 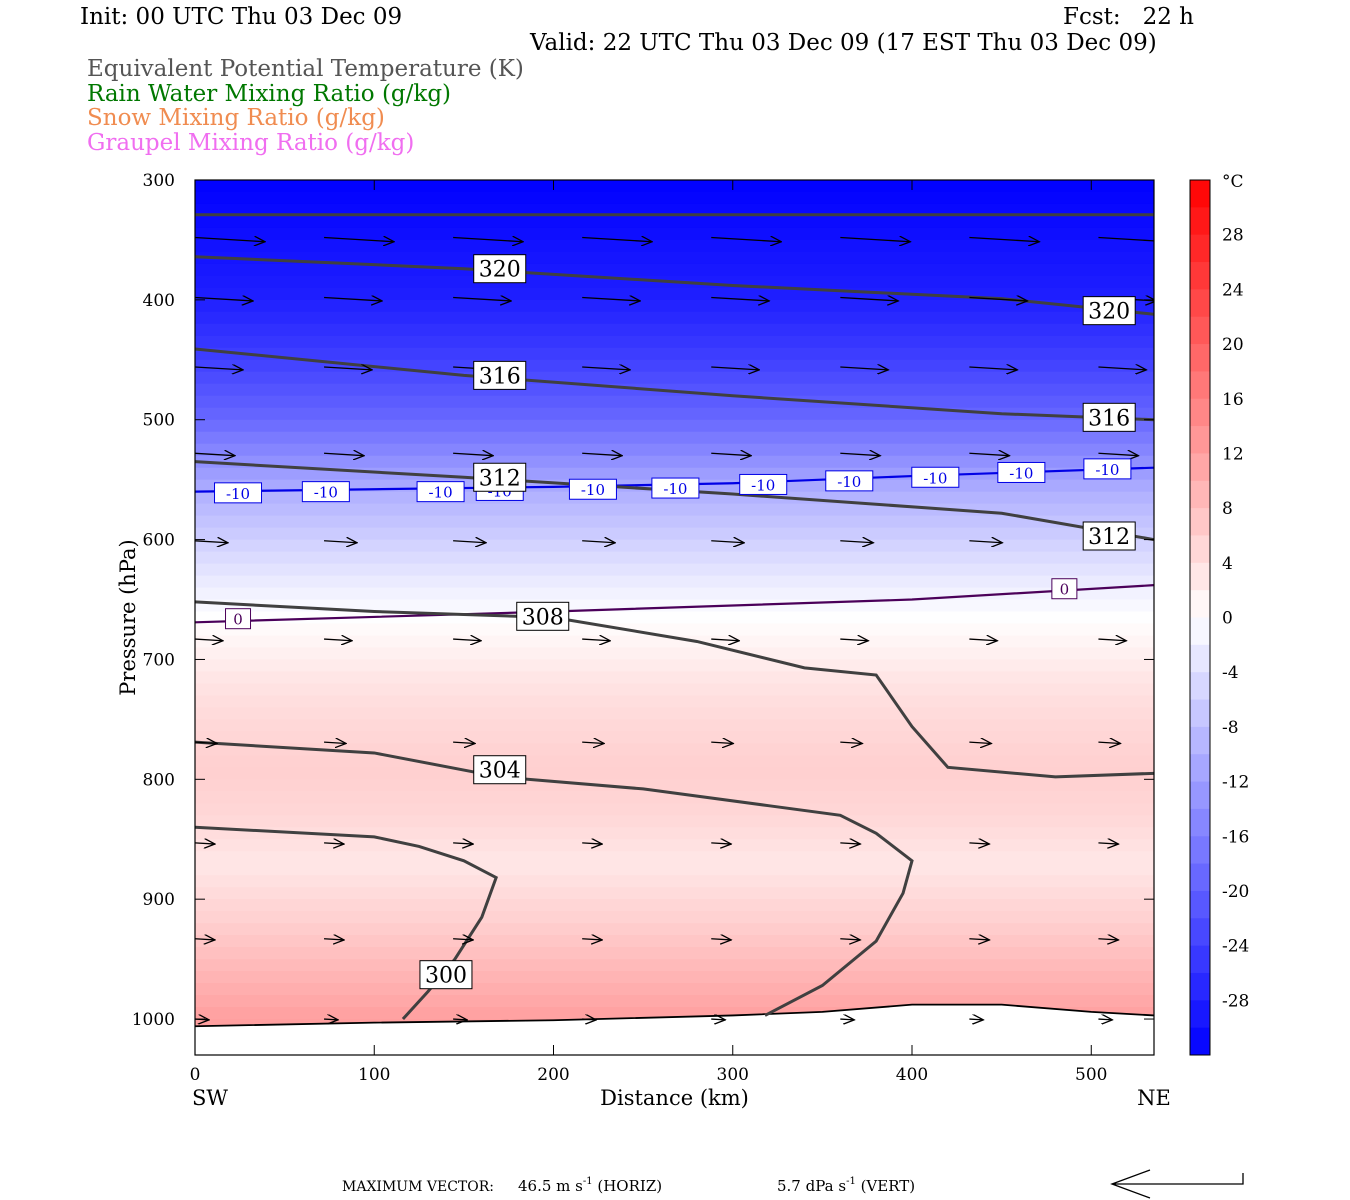 What do you see at coordinates (305, 69) in the screenshot?
I see `field-label-theta-e: Equivalent Potential Temperature (K)` at bounding box center [305, 69].